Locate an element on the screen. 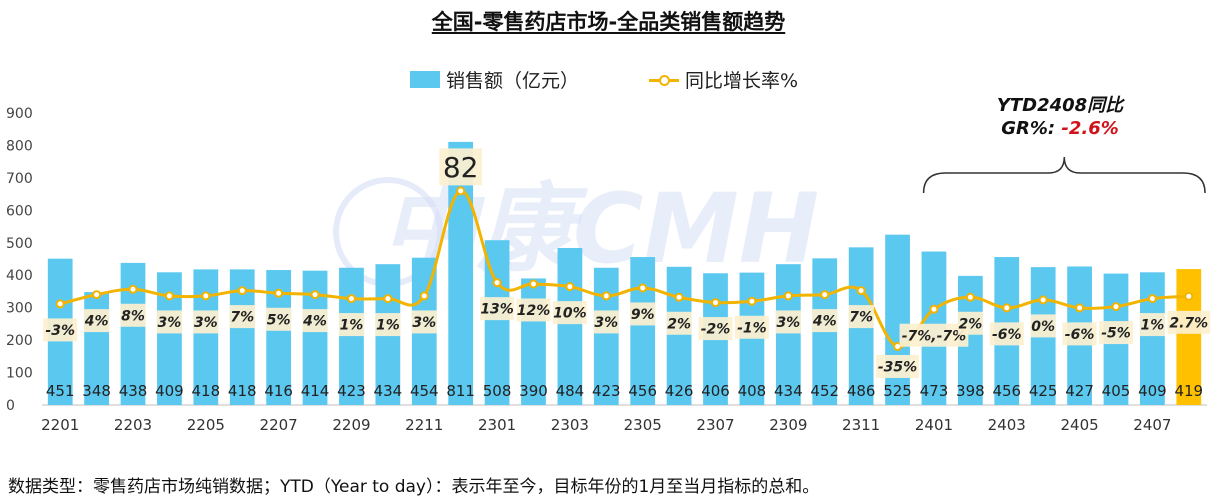 Image resolution: width=1217 pixels, height=500 pixels. bar-value-label: 348 is located at coordinates (96, 391).